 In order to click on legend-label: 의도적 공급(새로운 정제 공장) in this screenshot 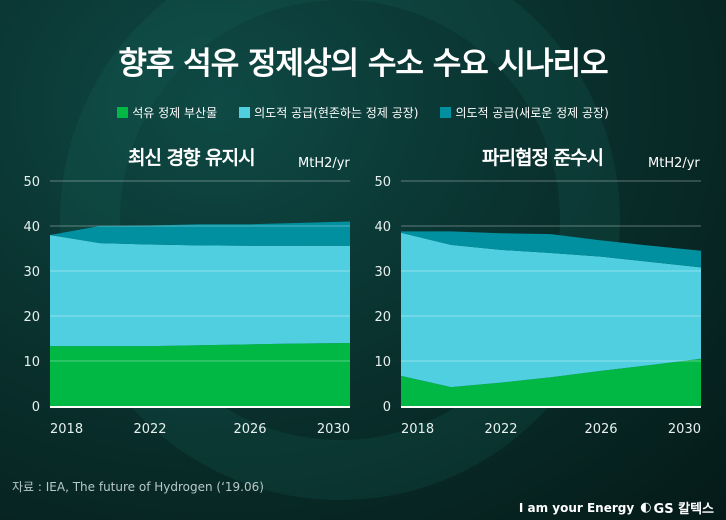, I will do `click(532, 113)`.